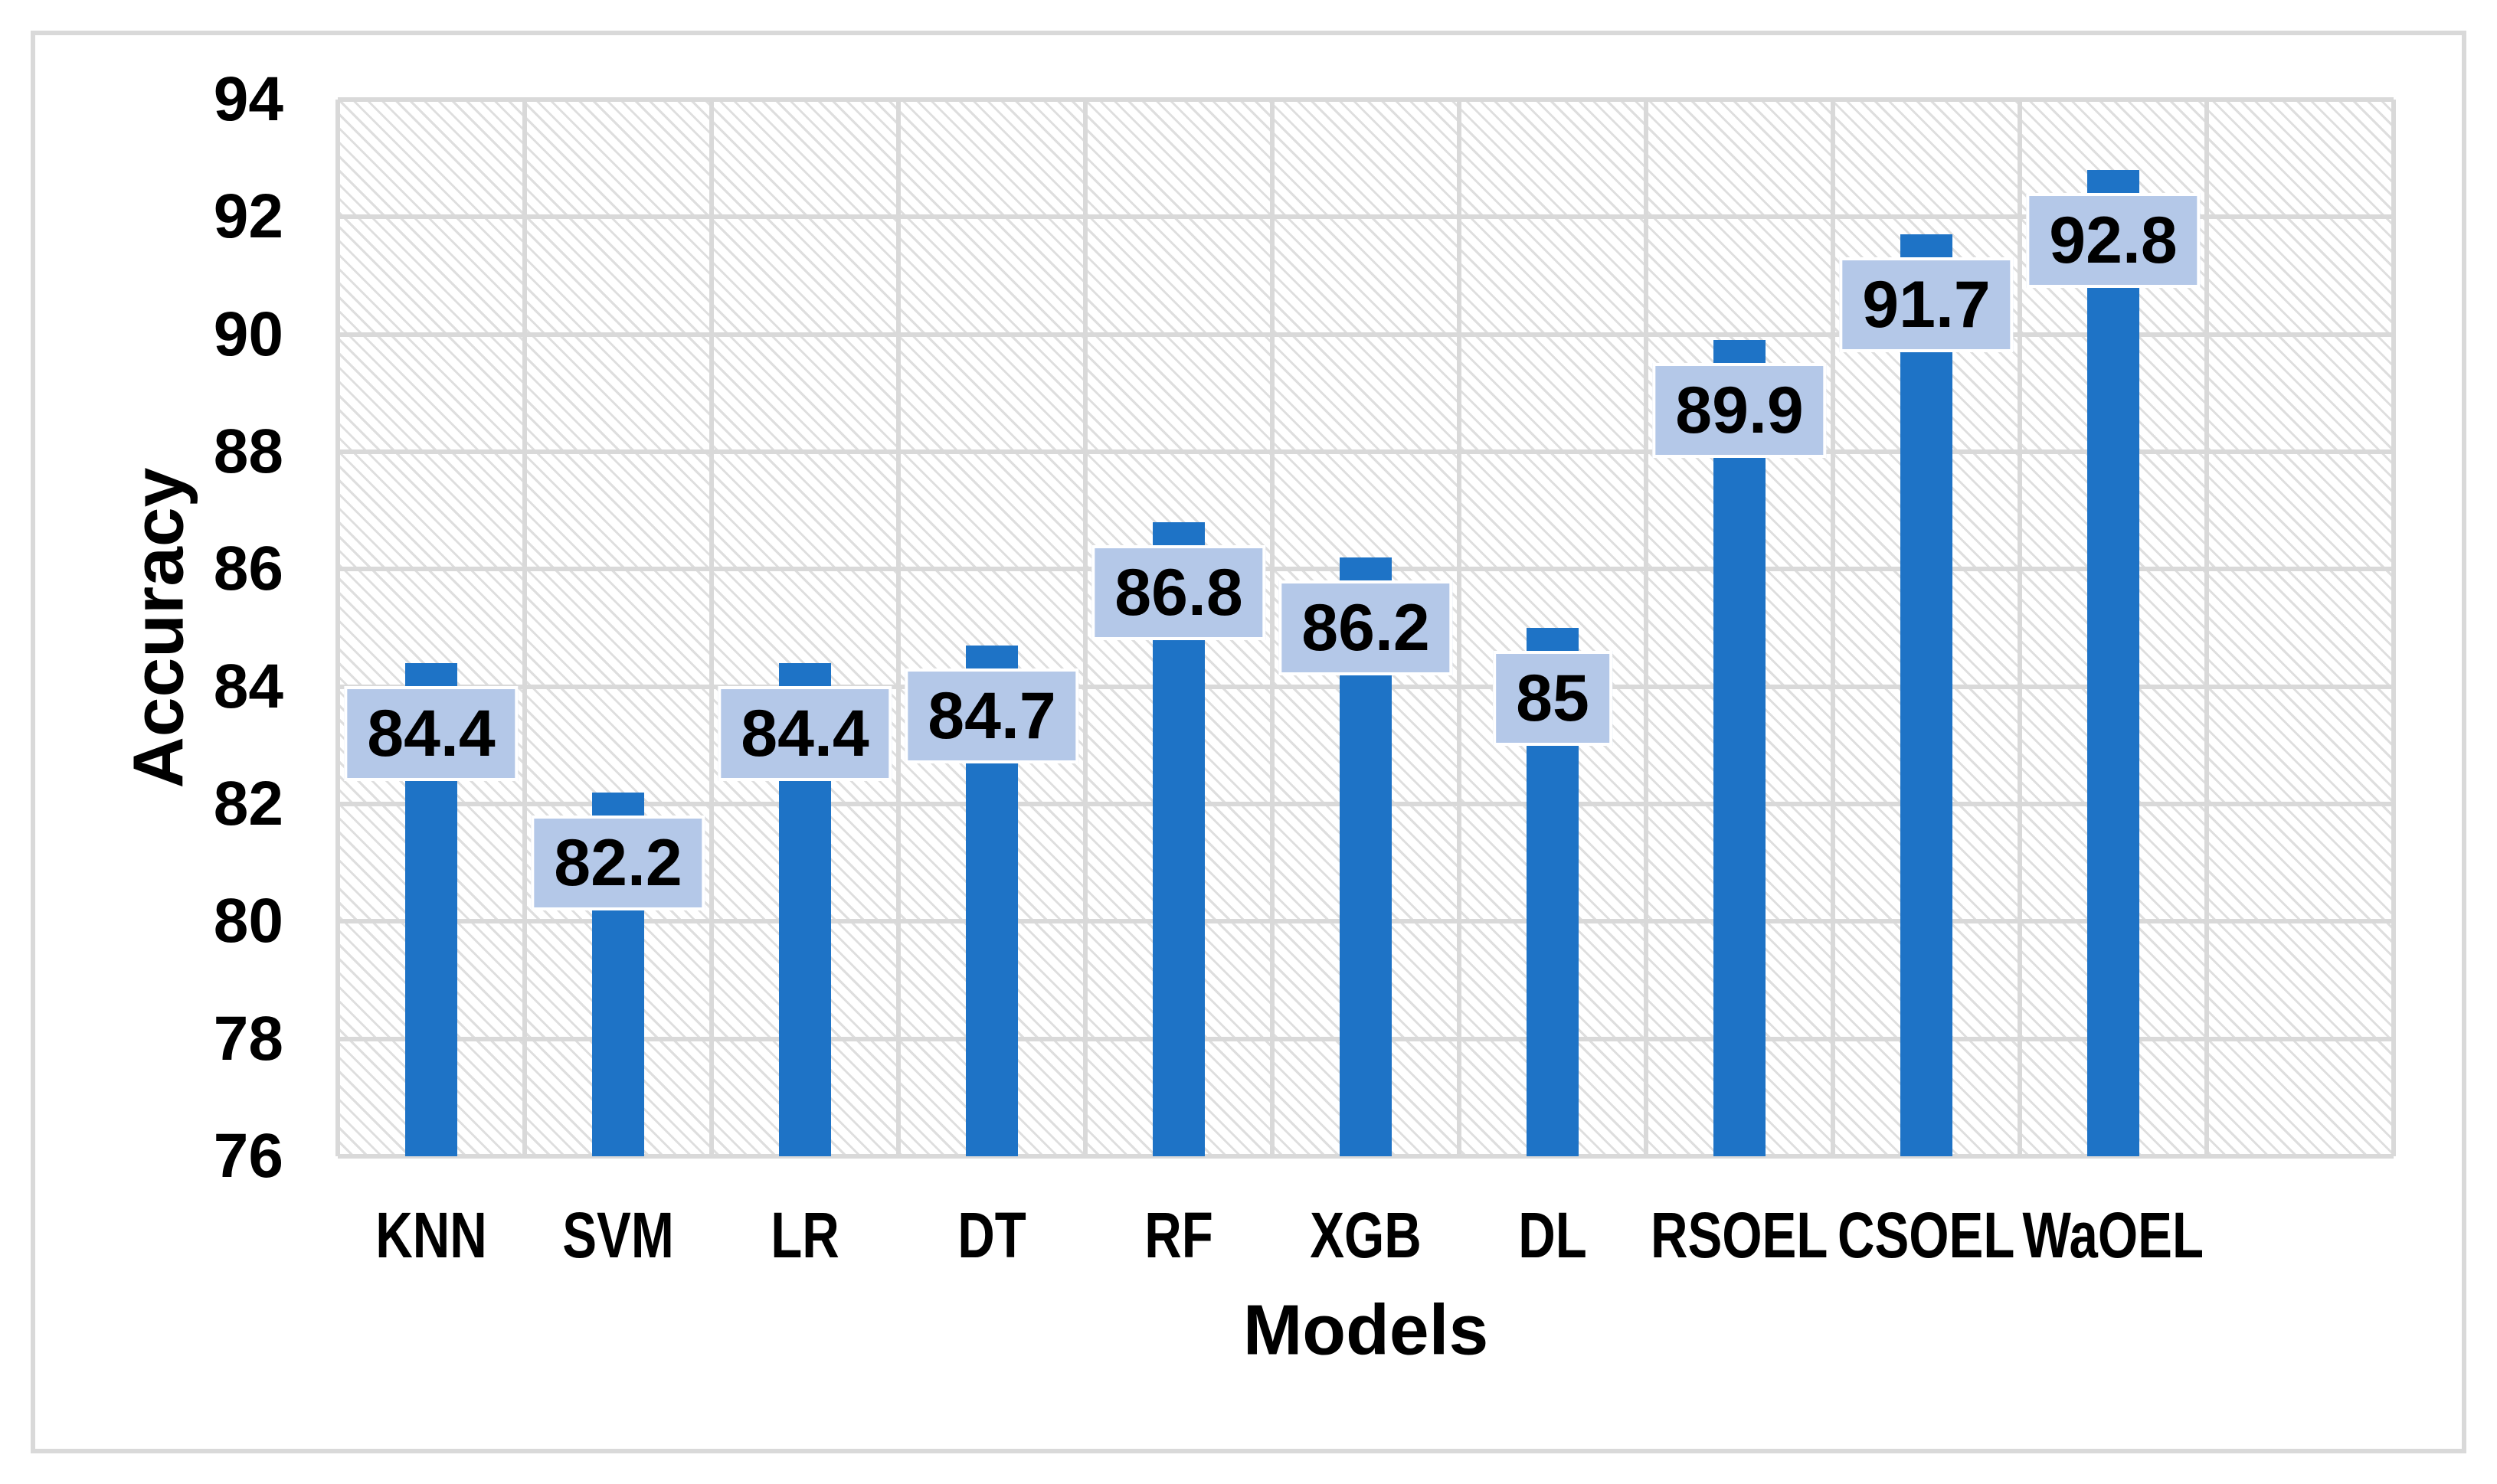 This screenshot has width=2497, height=1484. I want to click on y-tick-label: 94, so click(248, 99).